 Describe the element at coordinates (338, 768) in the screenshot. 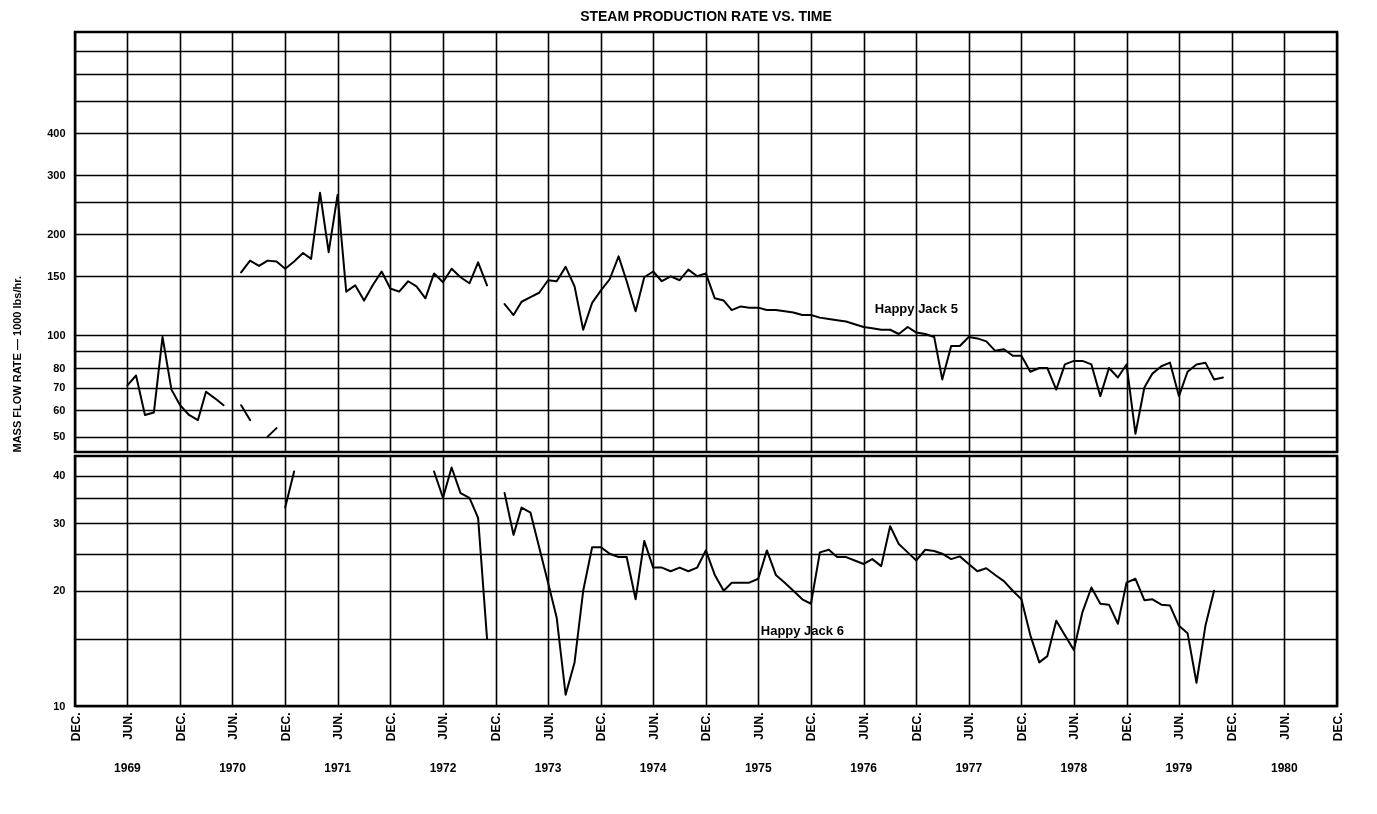

I see `x2-tick-label: 1971` at that location.